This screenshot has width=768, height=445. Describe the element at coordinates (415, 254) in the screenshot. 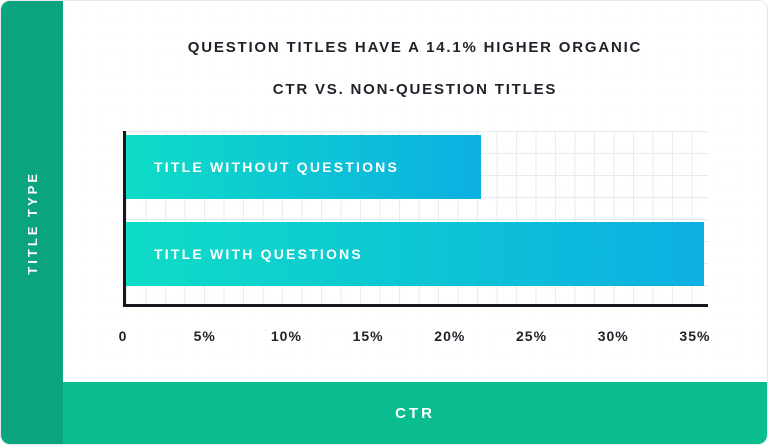

I see `bar-2: TITLE WITH QUESTIONS` at that location.